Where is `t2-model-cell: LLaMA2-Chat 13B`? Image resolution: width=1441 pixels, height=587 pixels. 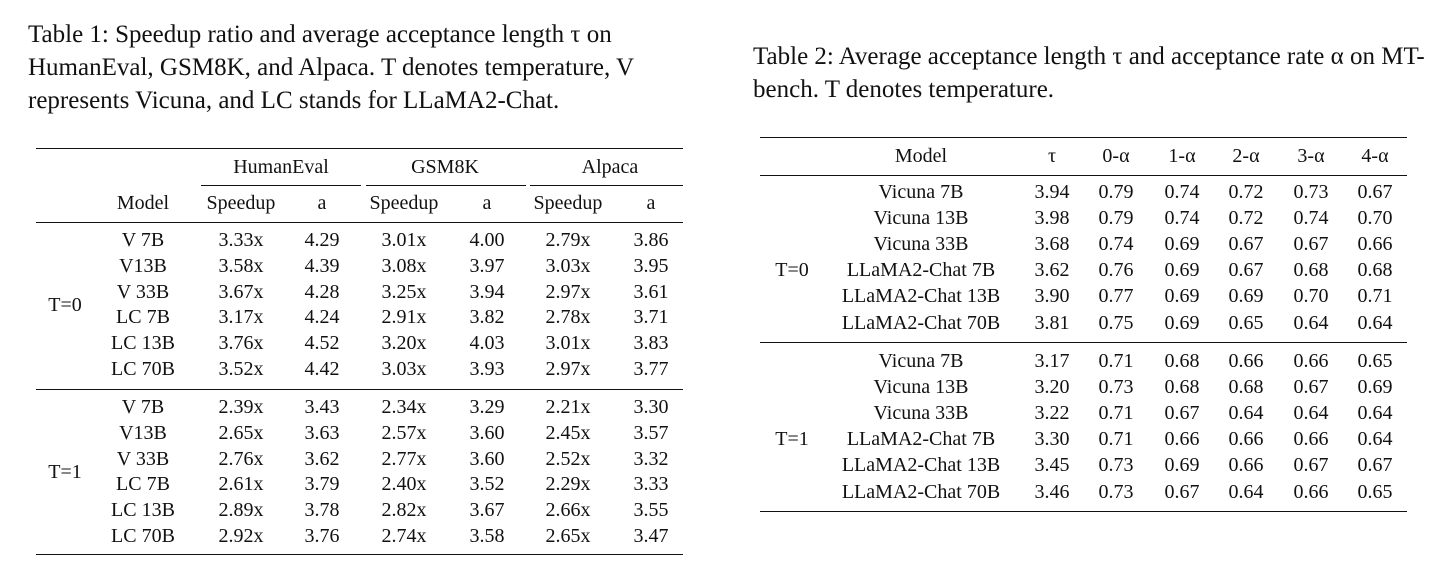
t2-model-cell: LLaMA2-Chat 13B is located at coordinates (921, 465).